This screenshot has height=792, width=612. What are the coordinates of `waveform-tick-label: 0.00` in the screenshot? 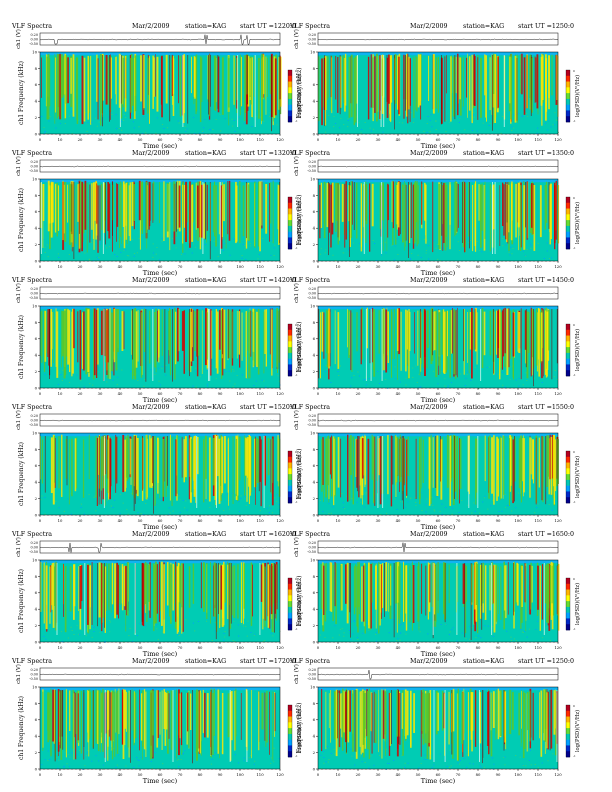 It's located at (34, 675).